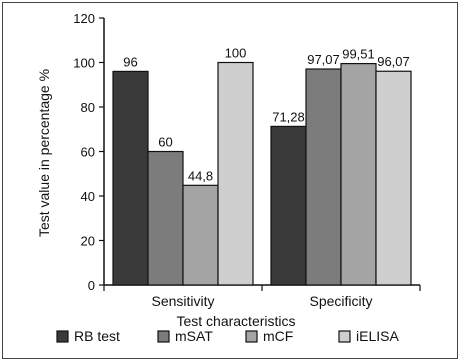 This screenshot has width=462, height=363. Describe the element at coordinates (165, 218) in the screenshot. I see `bar-msat-sensitivity` at that location.